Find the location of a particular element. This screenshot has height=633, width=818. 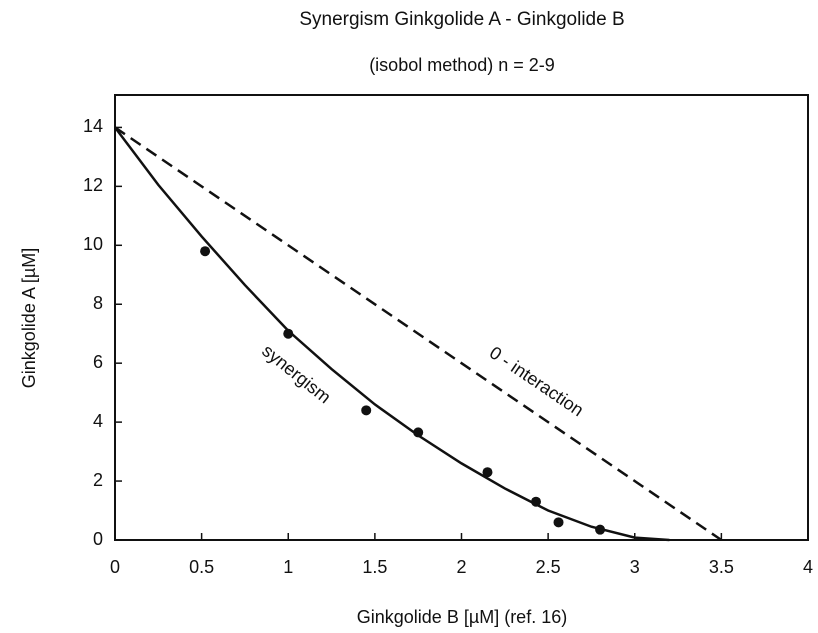

chart-subtitle: (isobol method) n = 2-9 is located at coordinates (462, 65).